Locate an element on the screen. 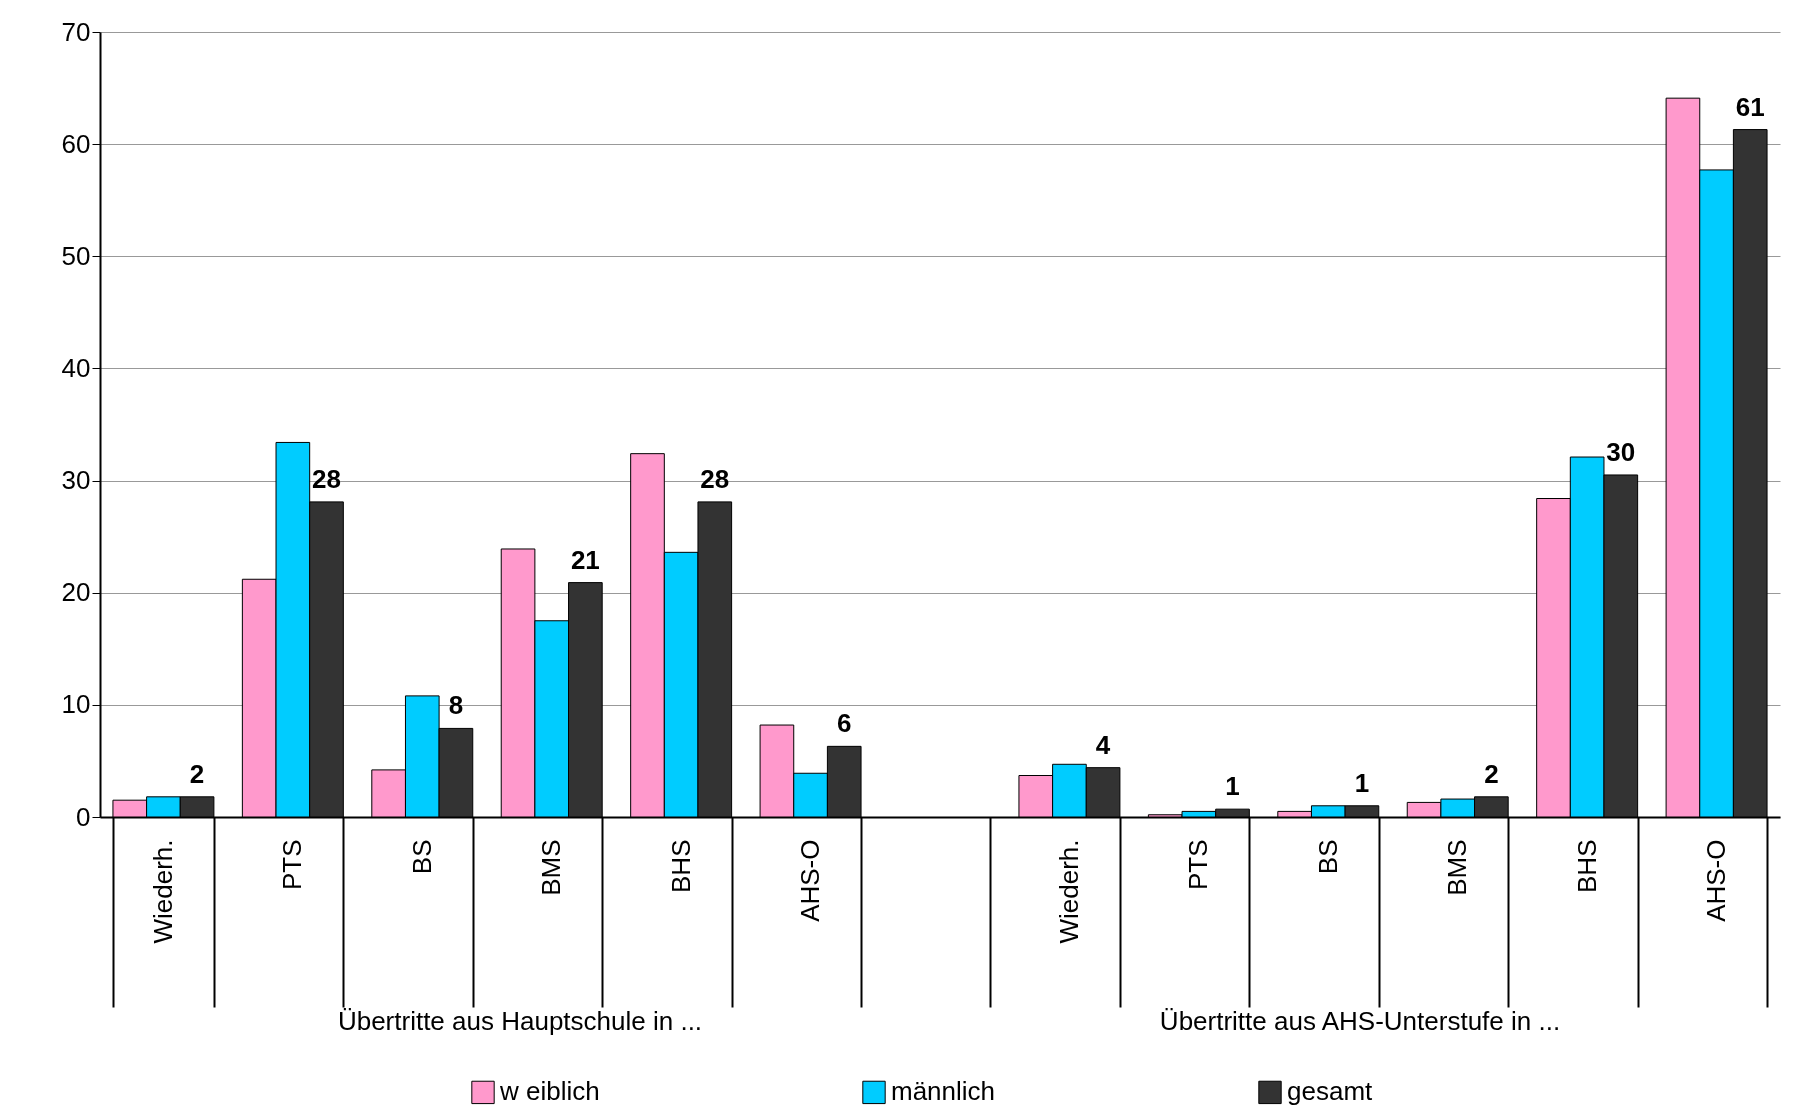 This screenshot has width=1800, height=1115. y-tick-label: 0 is located at coordinates (83, 816).